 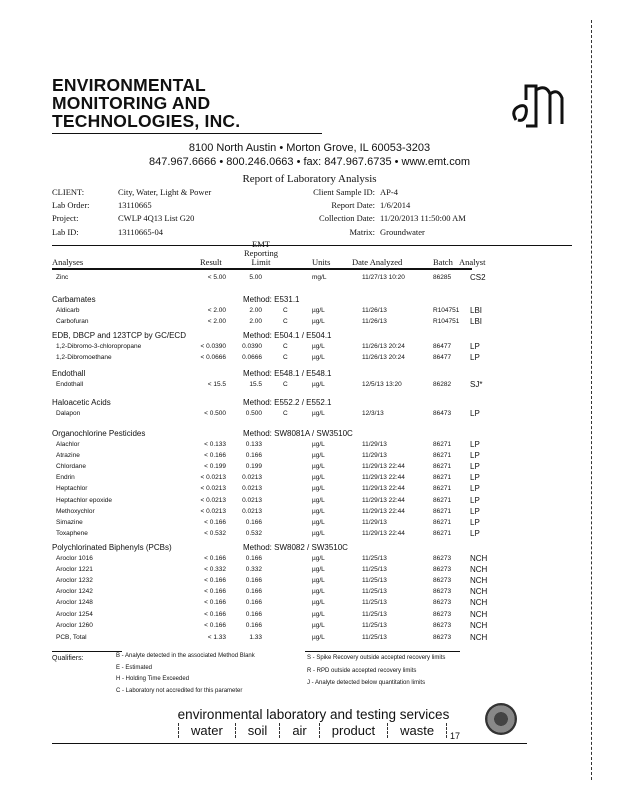 What do you see at coordinates (442, 384) in the screenshot?
I see `row-batch: 86282` at bounding box center [442, 384].